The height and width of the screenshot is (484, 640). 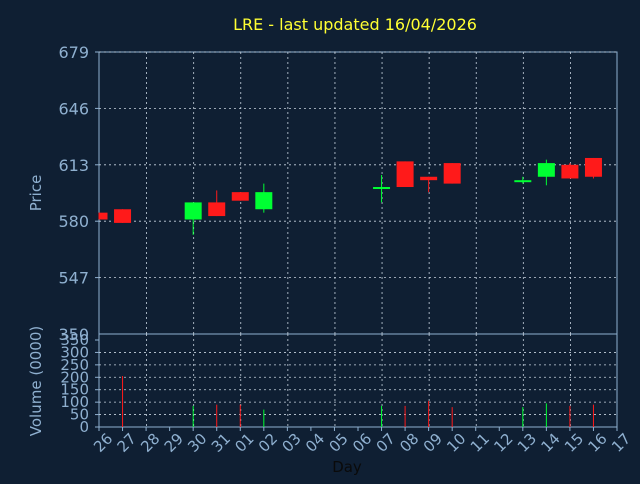 I want to click on x-tick-label: 01, so click(x=244, y=443).